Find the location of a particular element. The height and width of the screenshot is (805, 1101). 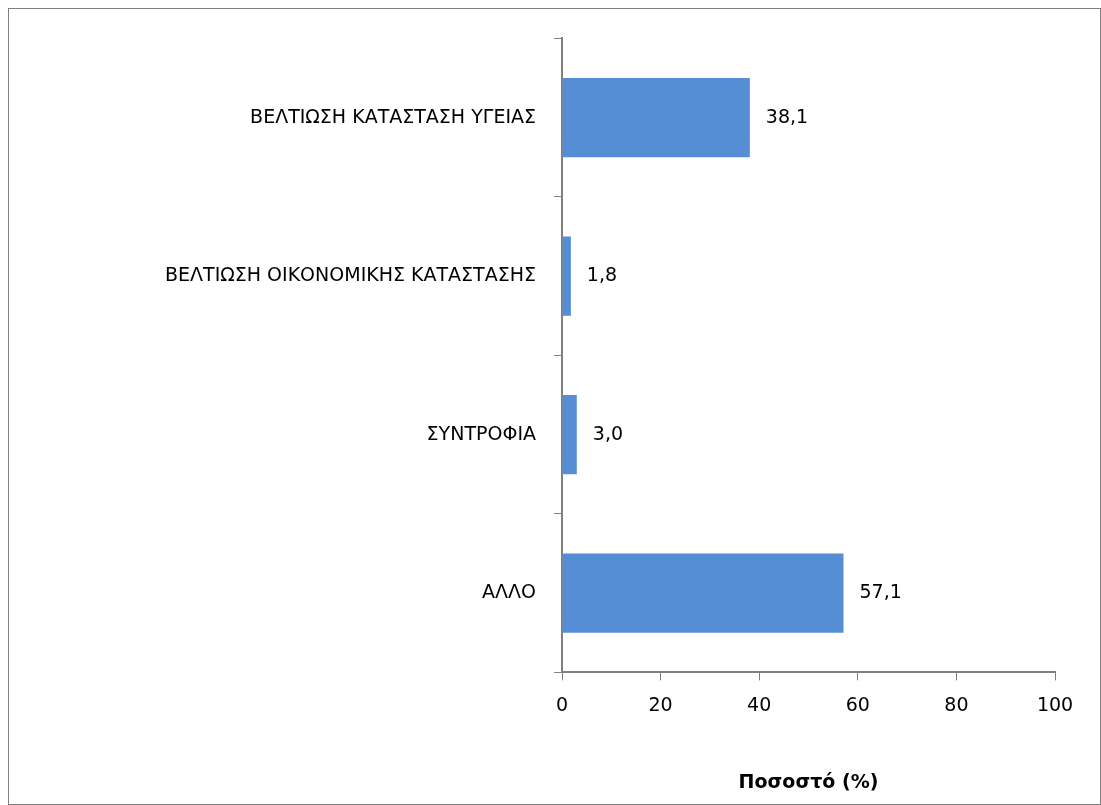

x-axis-title: Ποσοστό (%) is located at coordinates (808, 780).